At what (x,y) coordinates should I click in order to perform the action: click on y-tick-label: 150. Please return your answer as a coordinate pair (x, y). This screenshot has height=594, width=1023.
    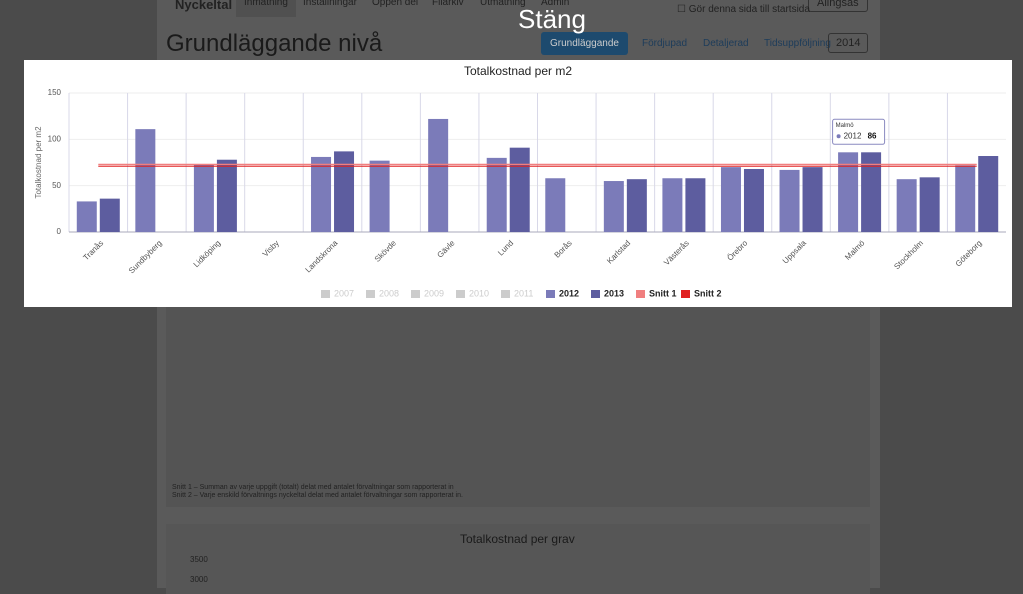
    Looking at the image, I should click on (55, 92).